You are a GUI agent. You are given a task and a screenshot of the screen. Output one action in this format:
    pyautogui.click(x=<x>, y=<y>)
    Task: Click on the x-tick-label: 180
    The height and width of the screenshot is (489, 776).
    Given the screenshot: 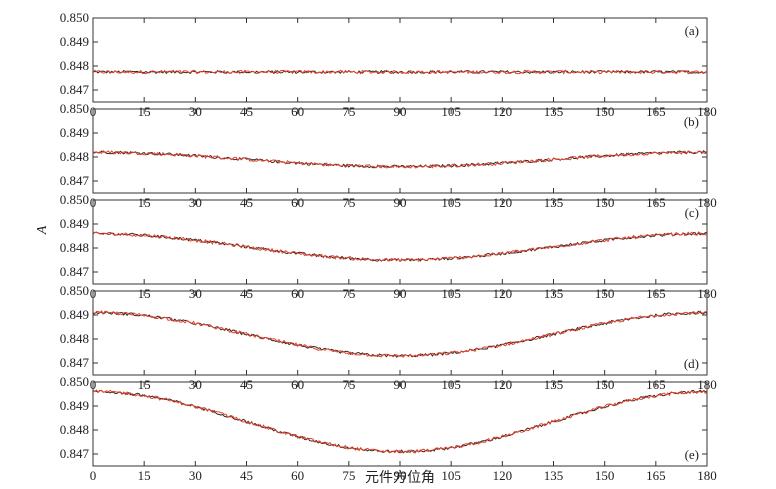 What is the action you would take?
    pyautogui.click(x=707, y=475)
    